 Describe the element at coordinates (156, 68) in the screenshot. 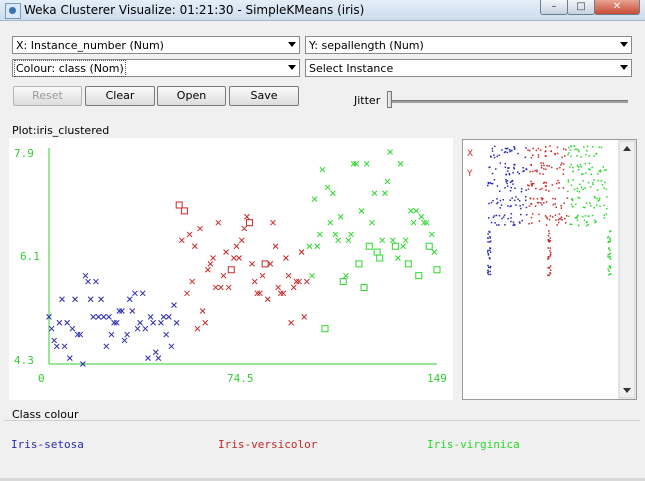

I see `colour-select: Colour: class (Nom)` at that location.